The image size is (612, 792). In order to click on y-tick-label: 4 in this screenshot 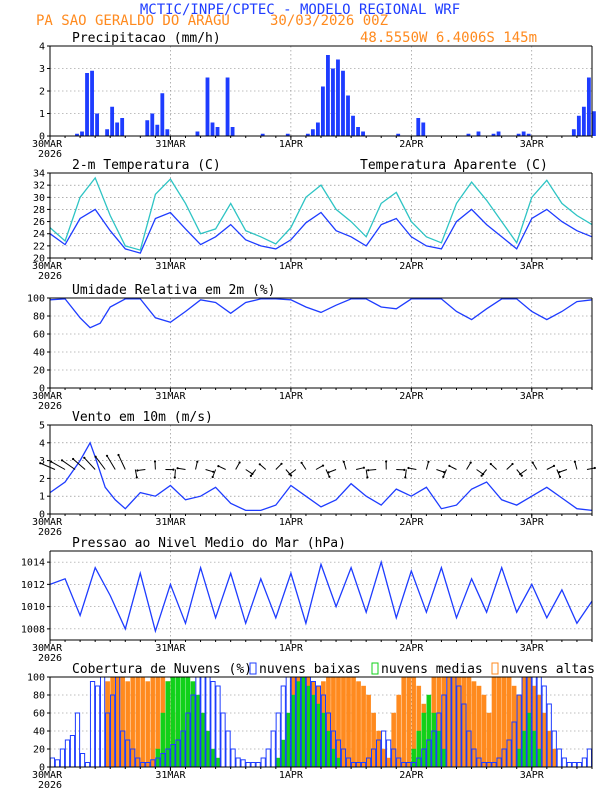, I will do `click(42, 443)`.